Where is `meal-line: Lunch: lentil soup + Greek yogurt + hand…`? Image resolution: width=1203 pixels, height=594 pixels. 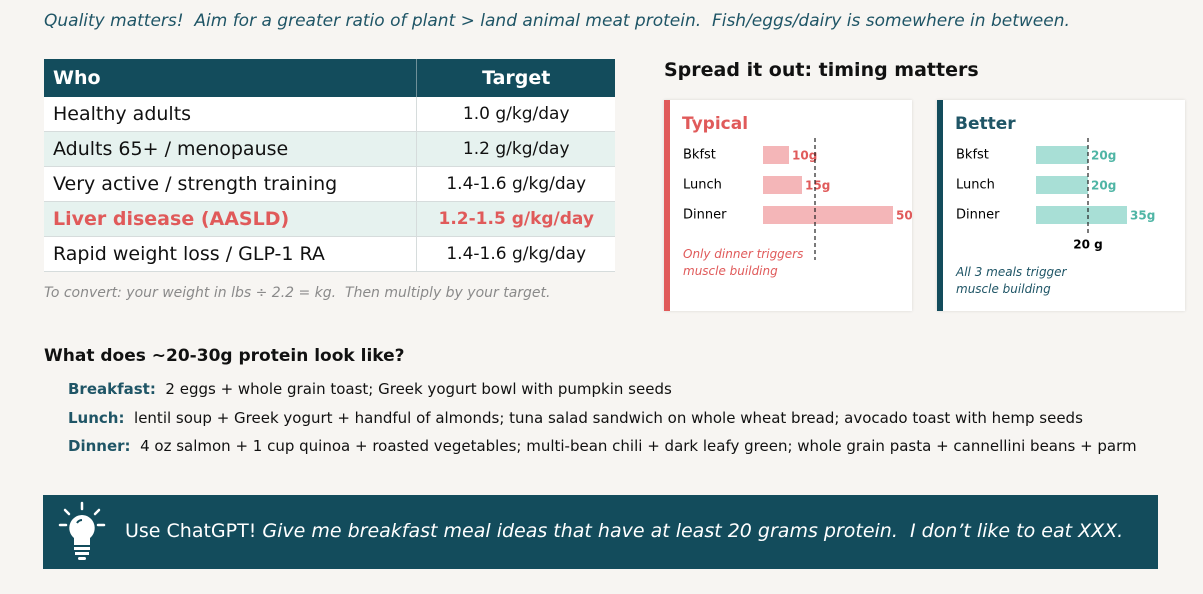 meal-line: Lunch: lentil soup + Greek yogurt + hand… is located at coordinates (575, 418).